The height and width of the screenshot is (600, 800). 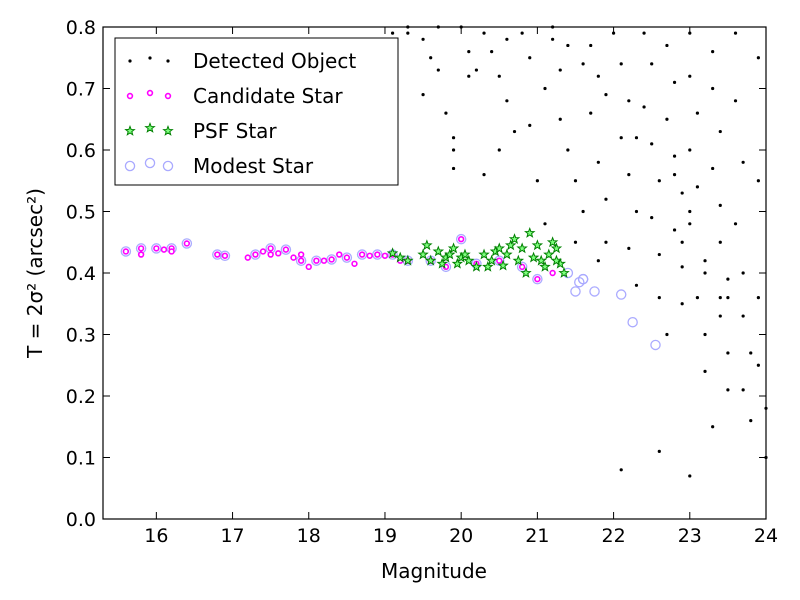 I want to click on y-axis-title: T = 2σ² (arcsec²), so click(x=35, y=273).